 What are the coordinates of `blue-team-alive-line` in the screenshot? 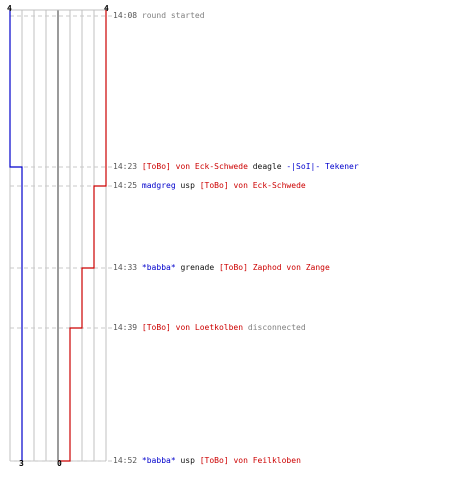 It's located at (16, 235).